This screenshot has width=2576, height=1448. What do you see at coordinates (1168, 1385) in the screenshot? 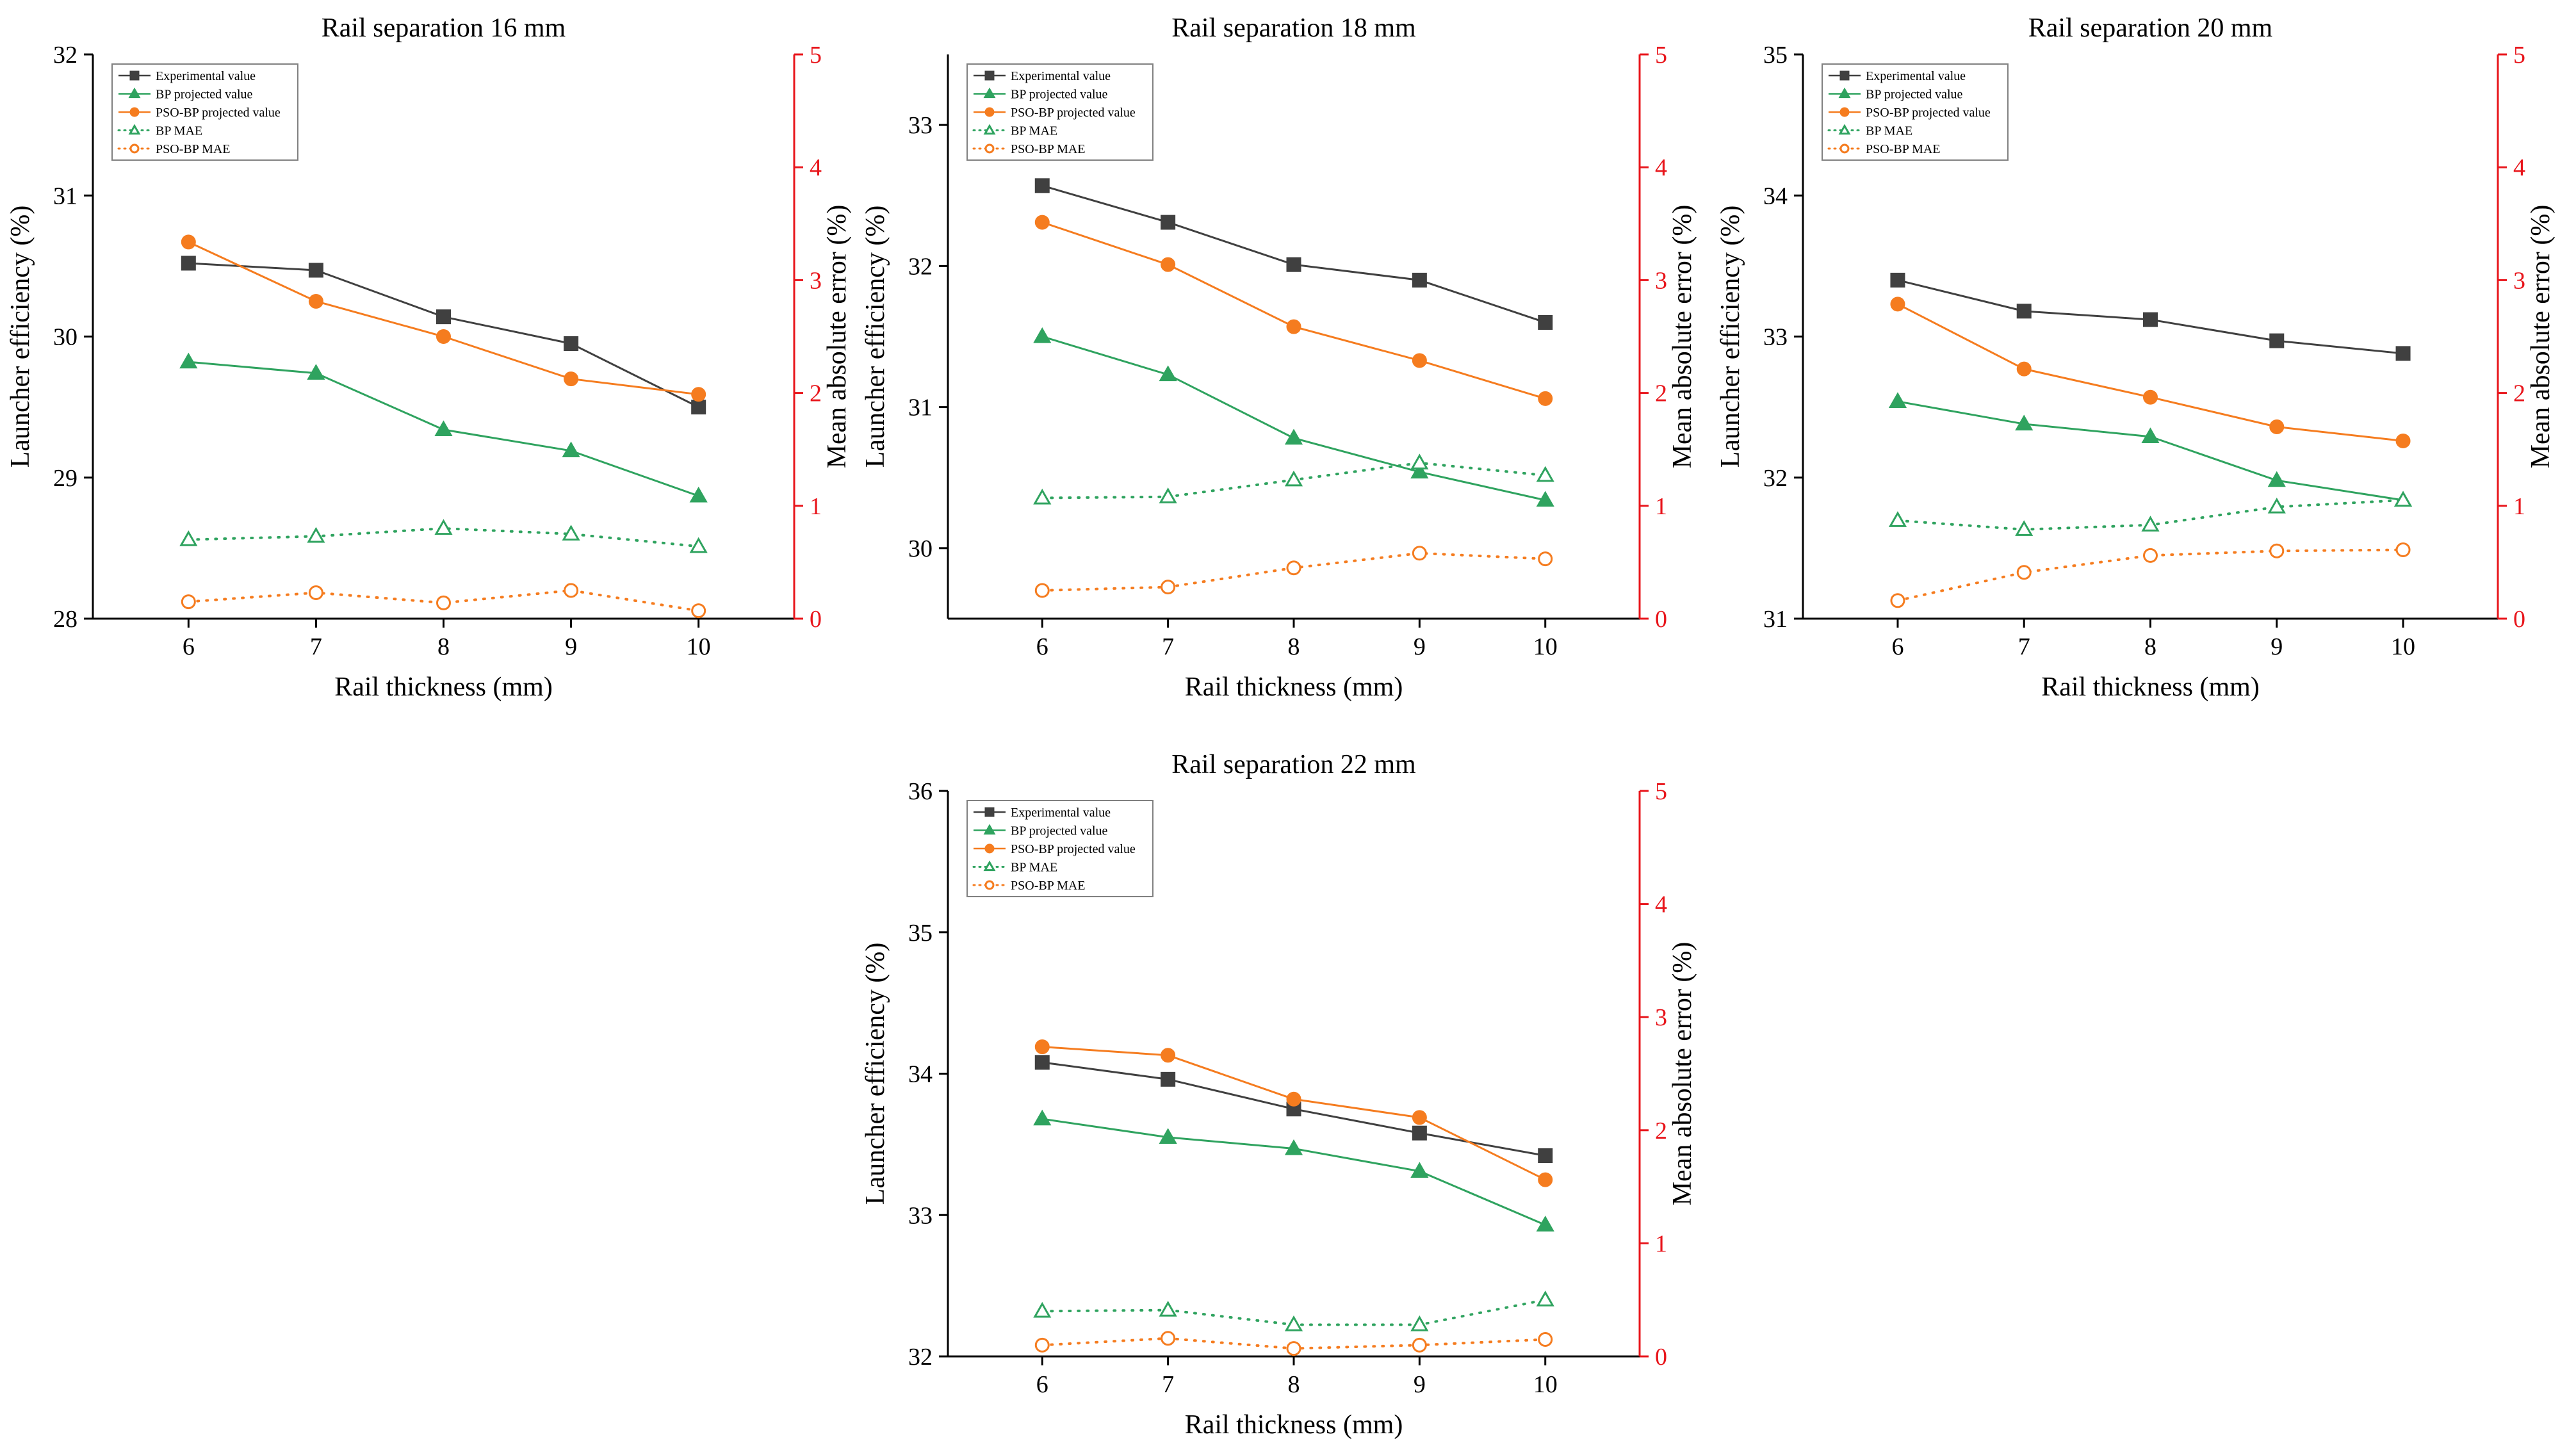
I see `x-tick-label: 7` at bounding box center [1168, 1385].